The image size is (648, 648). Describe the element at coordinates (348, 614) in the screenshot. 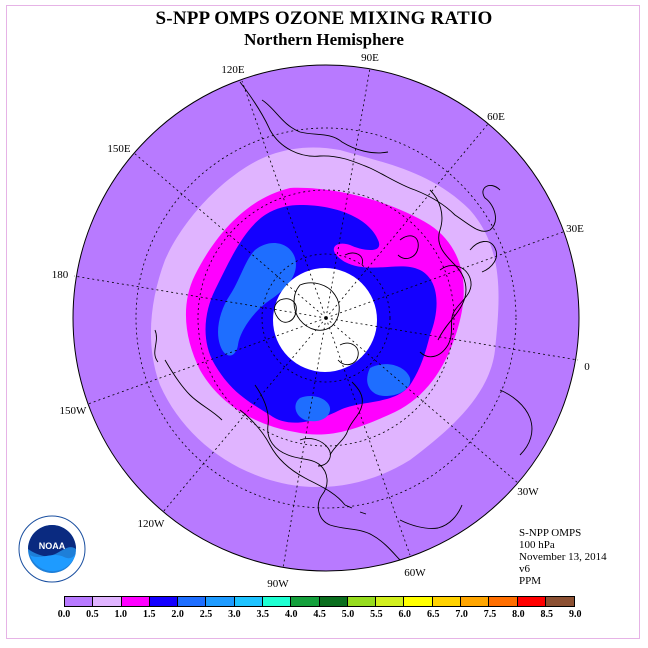

I see `color-tick-label: 5.0` at that location.